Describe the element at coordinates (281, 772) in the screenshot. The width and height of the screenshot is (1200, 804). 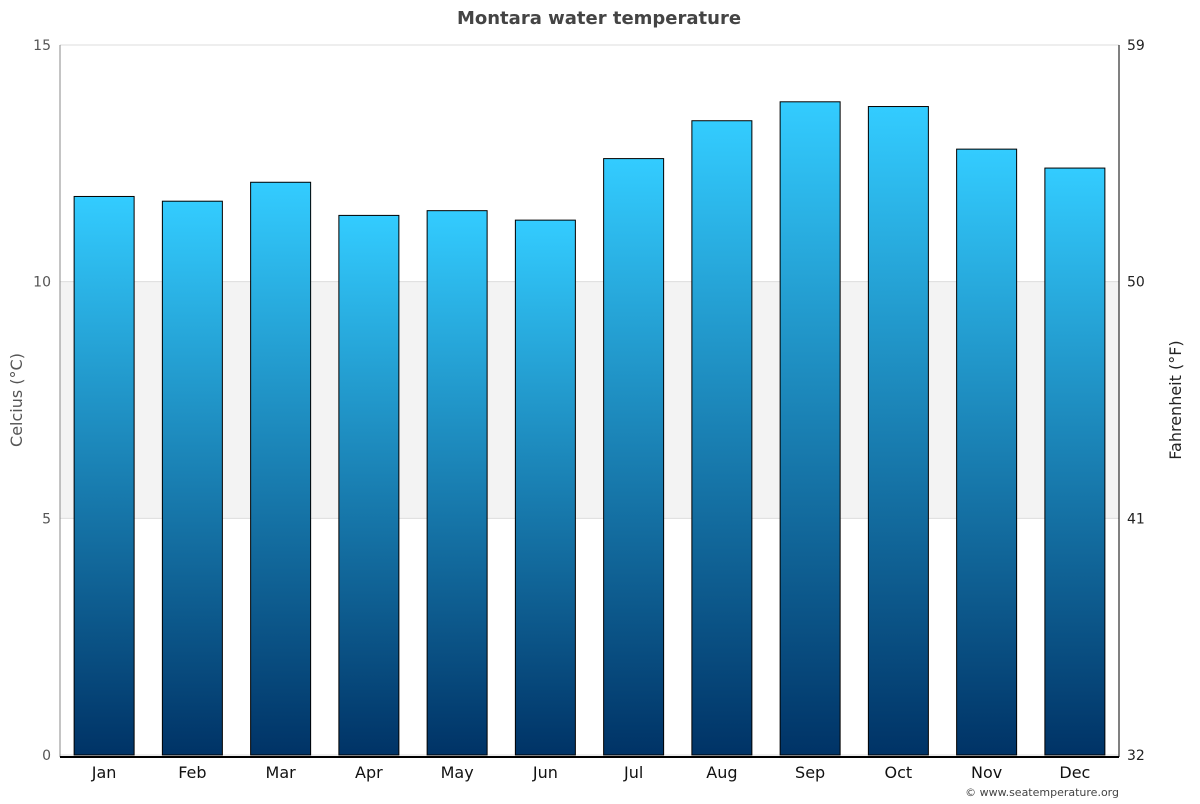
I see `x-tick-label: Mar` at that location.